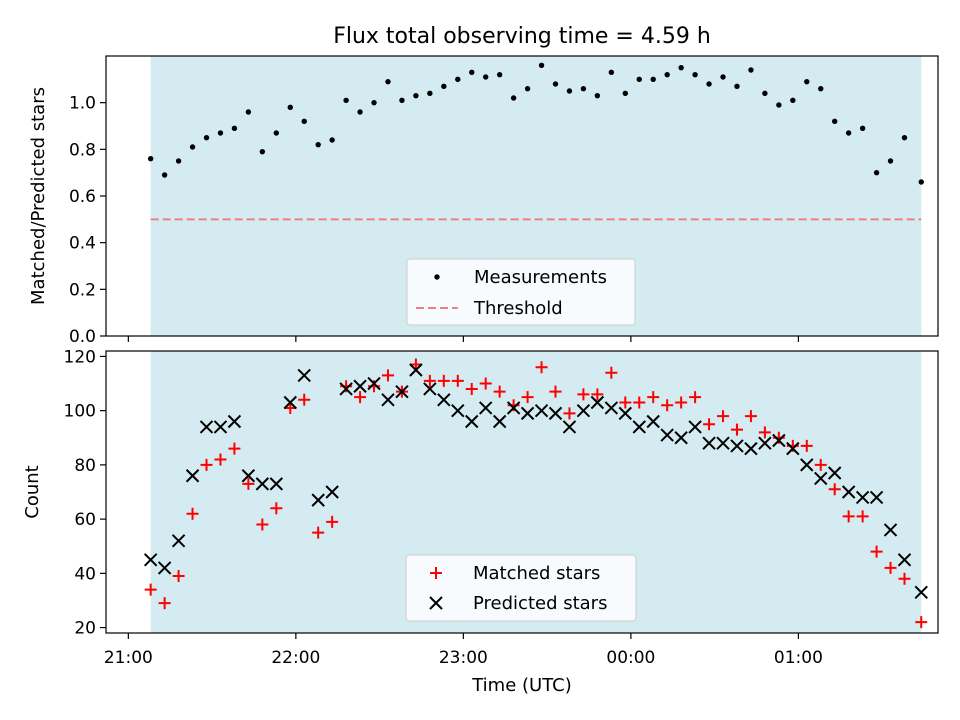 This screenshot has height=720, width=960. Describe the element at coordinates (85, 493) in the screenshot. I see `bottom-y-ticks: 20 40 60 80 100 120` at that location.